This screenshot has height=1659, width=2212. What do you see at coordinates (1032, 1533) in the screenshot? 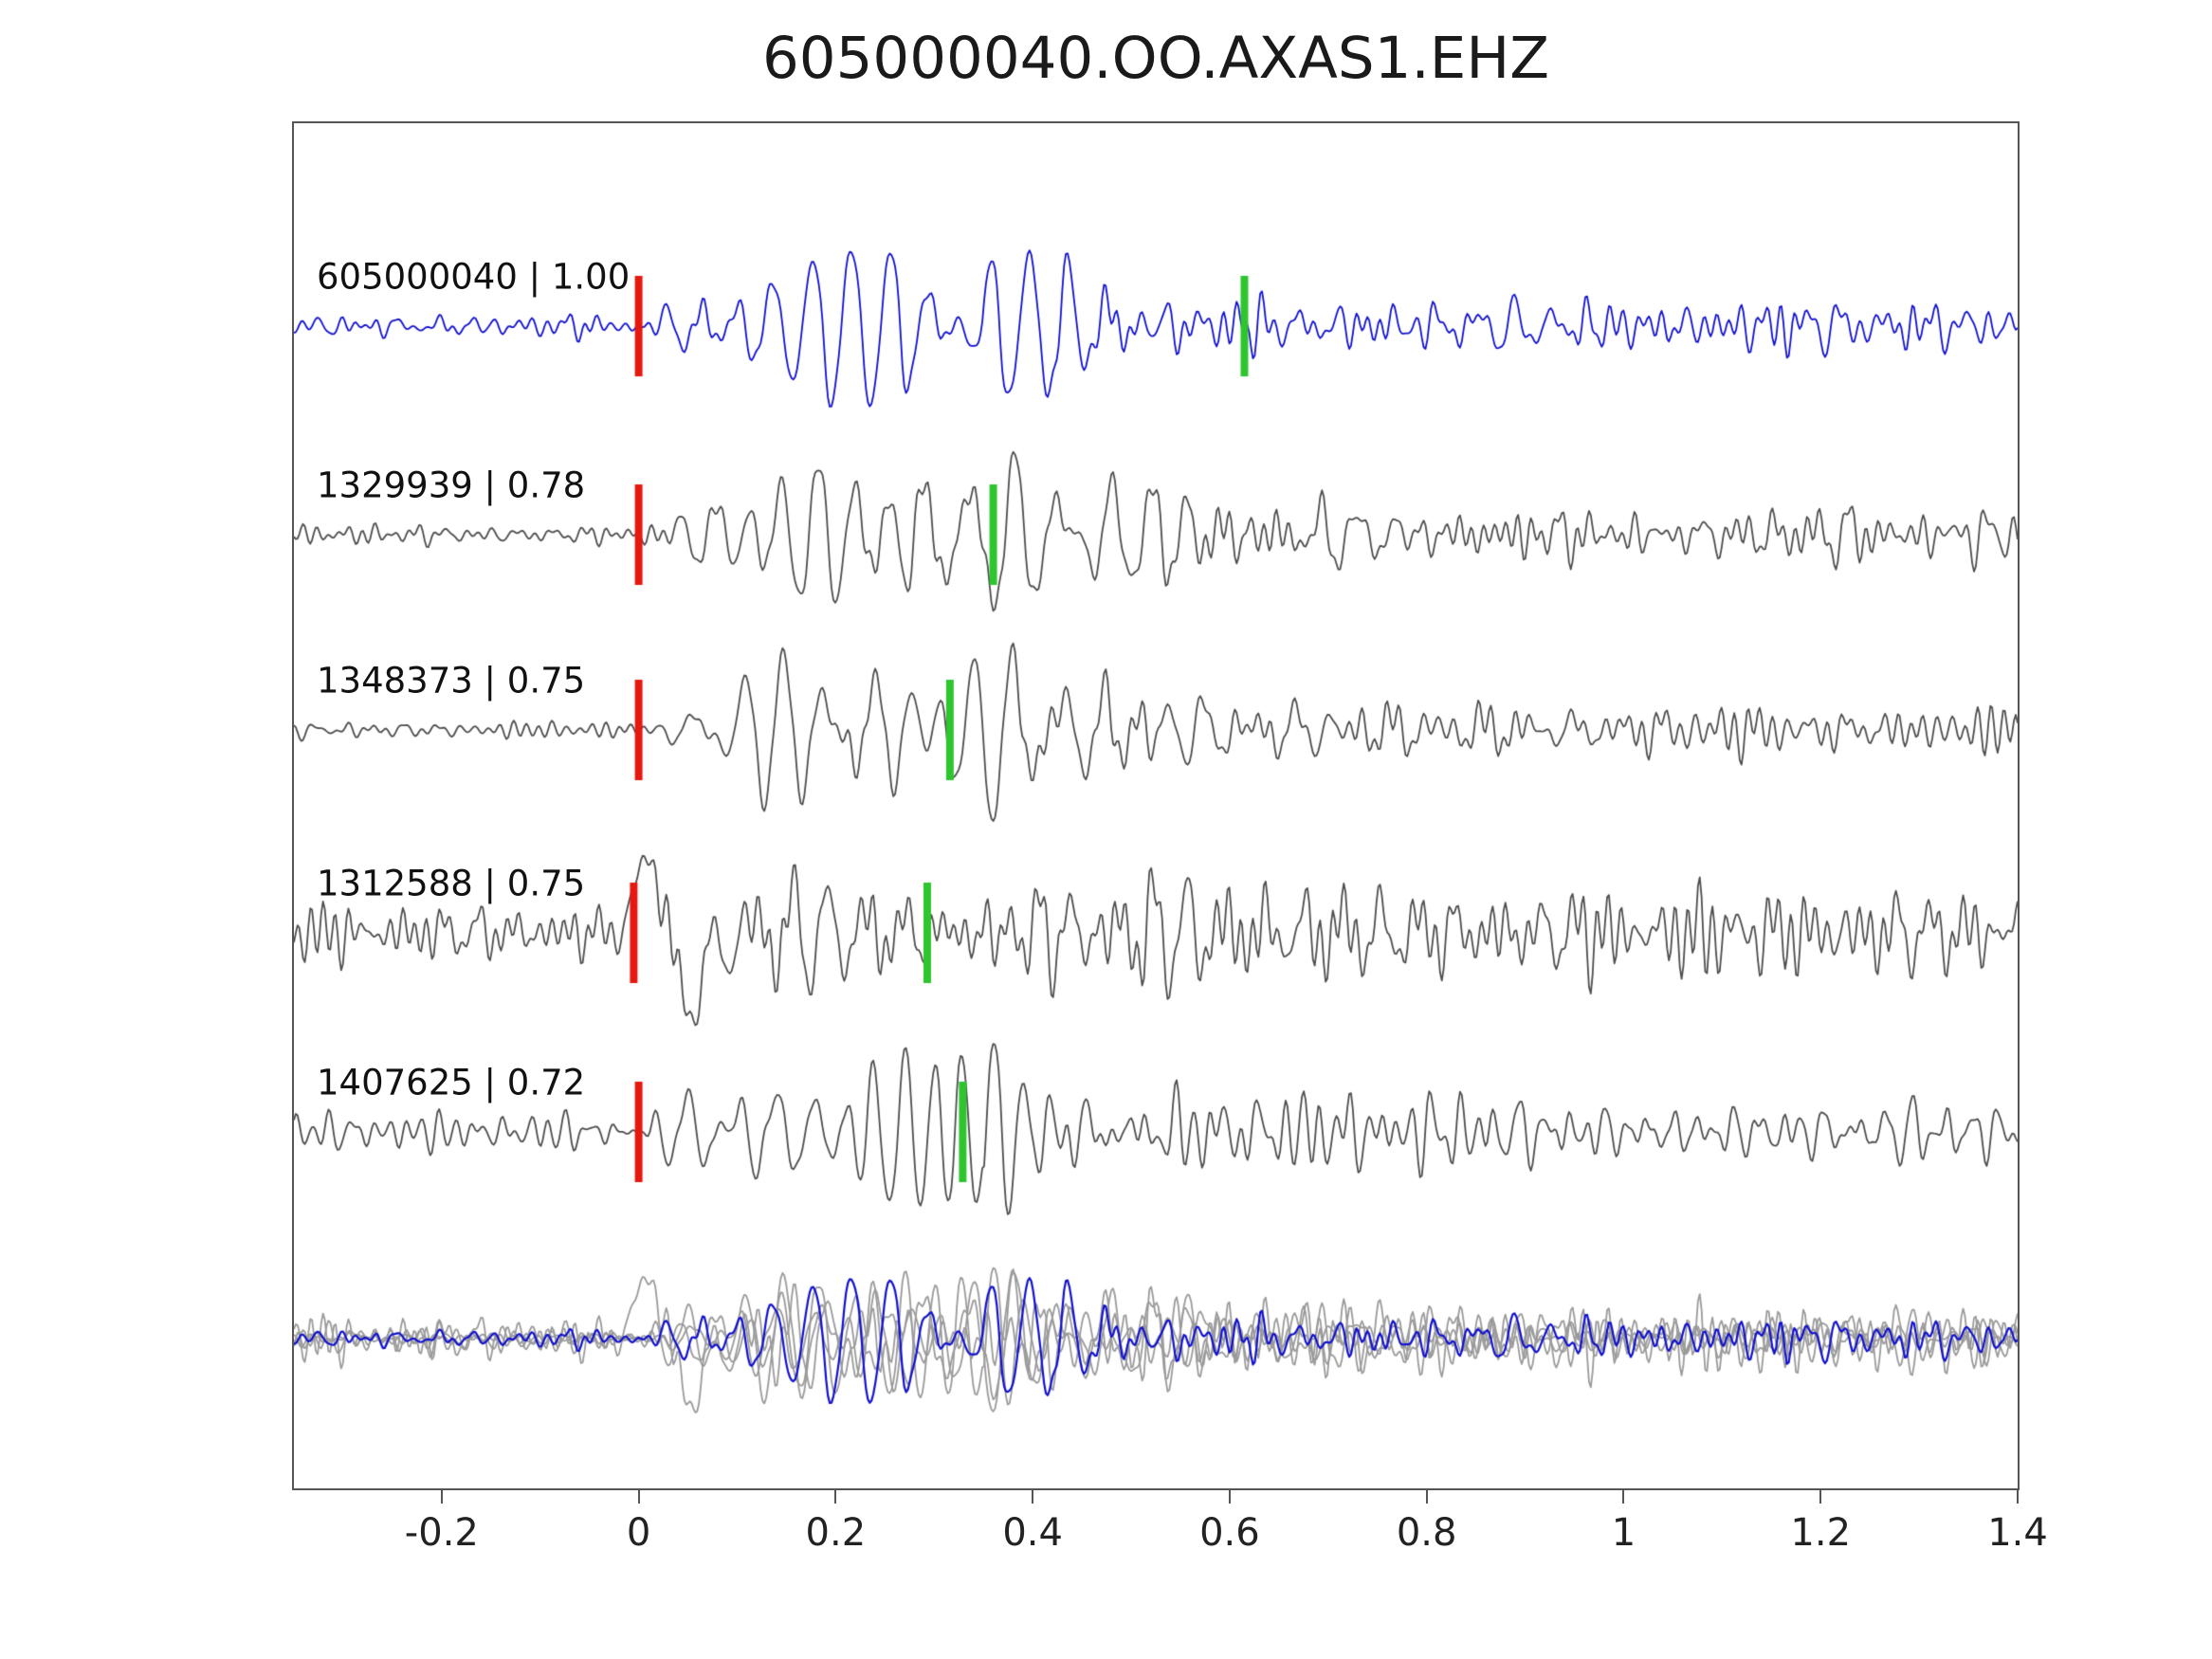
I see `x-tick-label: 0.4` at bounding box center [1032, 1533].